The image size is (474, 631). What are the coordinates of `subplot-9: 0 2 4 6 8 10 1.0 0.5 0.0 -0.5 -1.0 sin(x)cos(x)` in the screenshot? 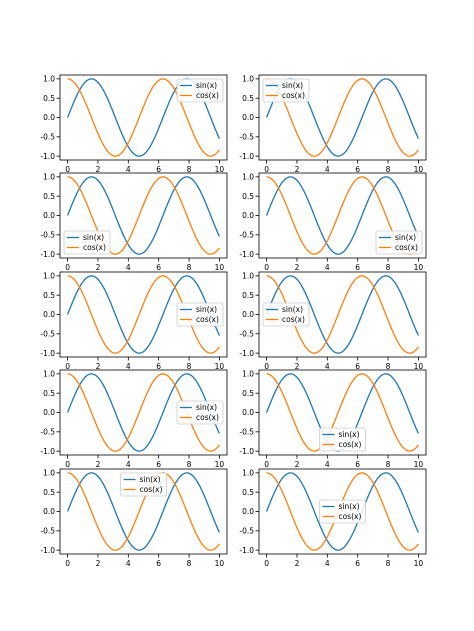 It's located at (134, 518).